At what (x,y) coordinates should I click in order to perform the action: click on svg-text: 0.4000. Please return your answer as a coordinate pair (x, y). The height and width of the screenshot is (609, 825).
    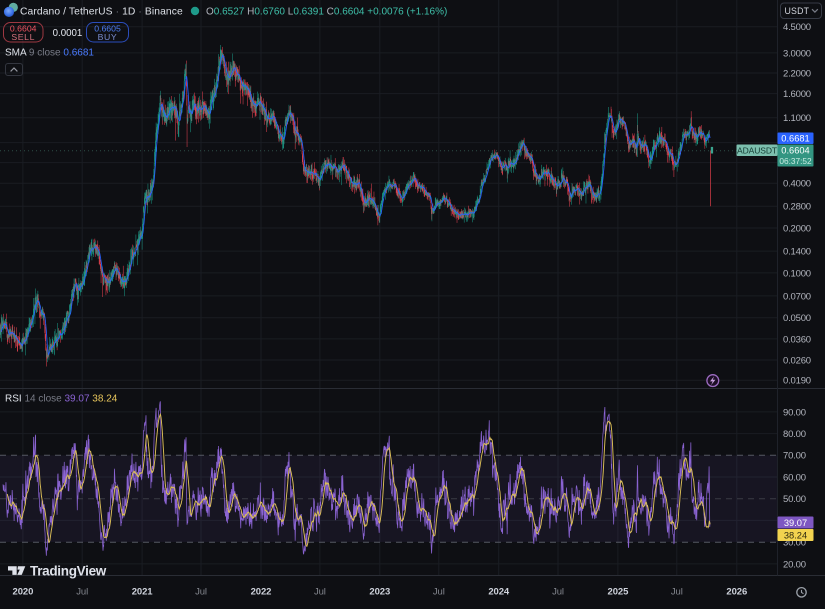
    Looking at the image, I should click on (797, 184).